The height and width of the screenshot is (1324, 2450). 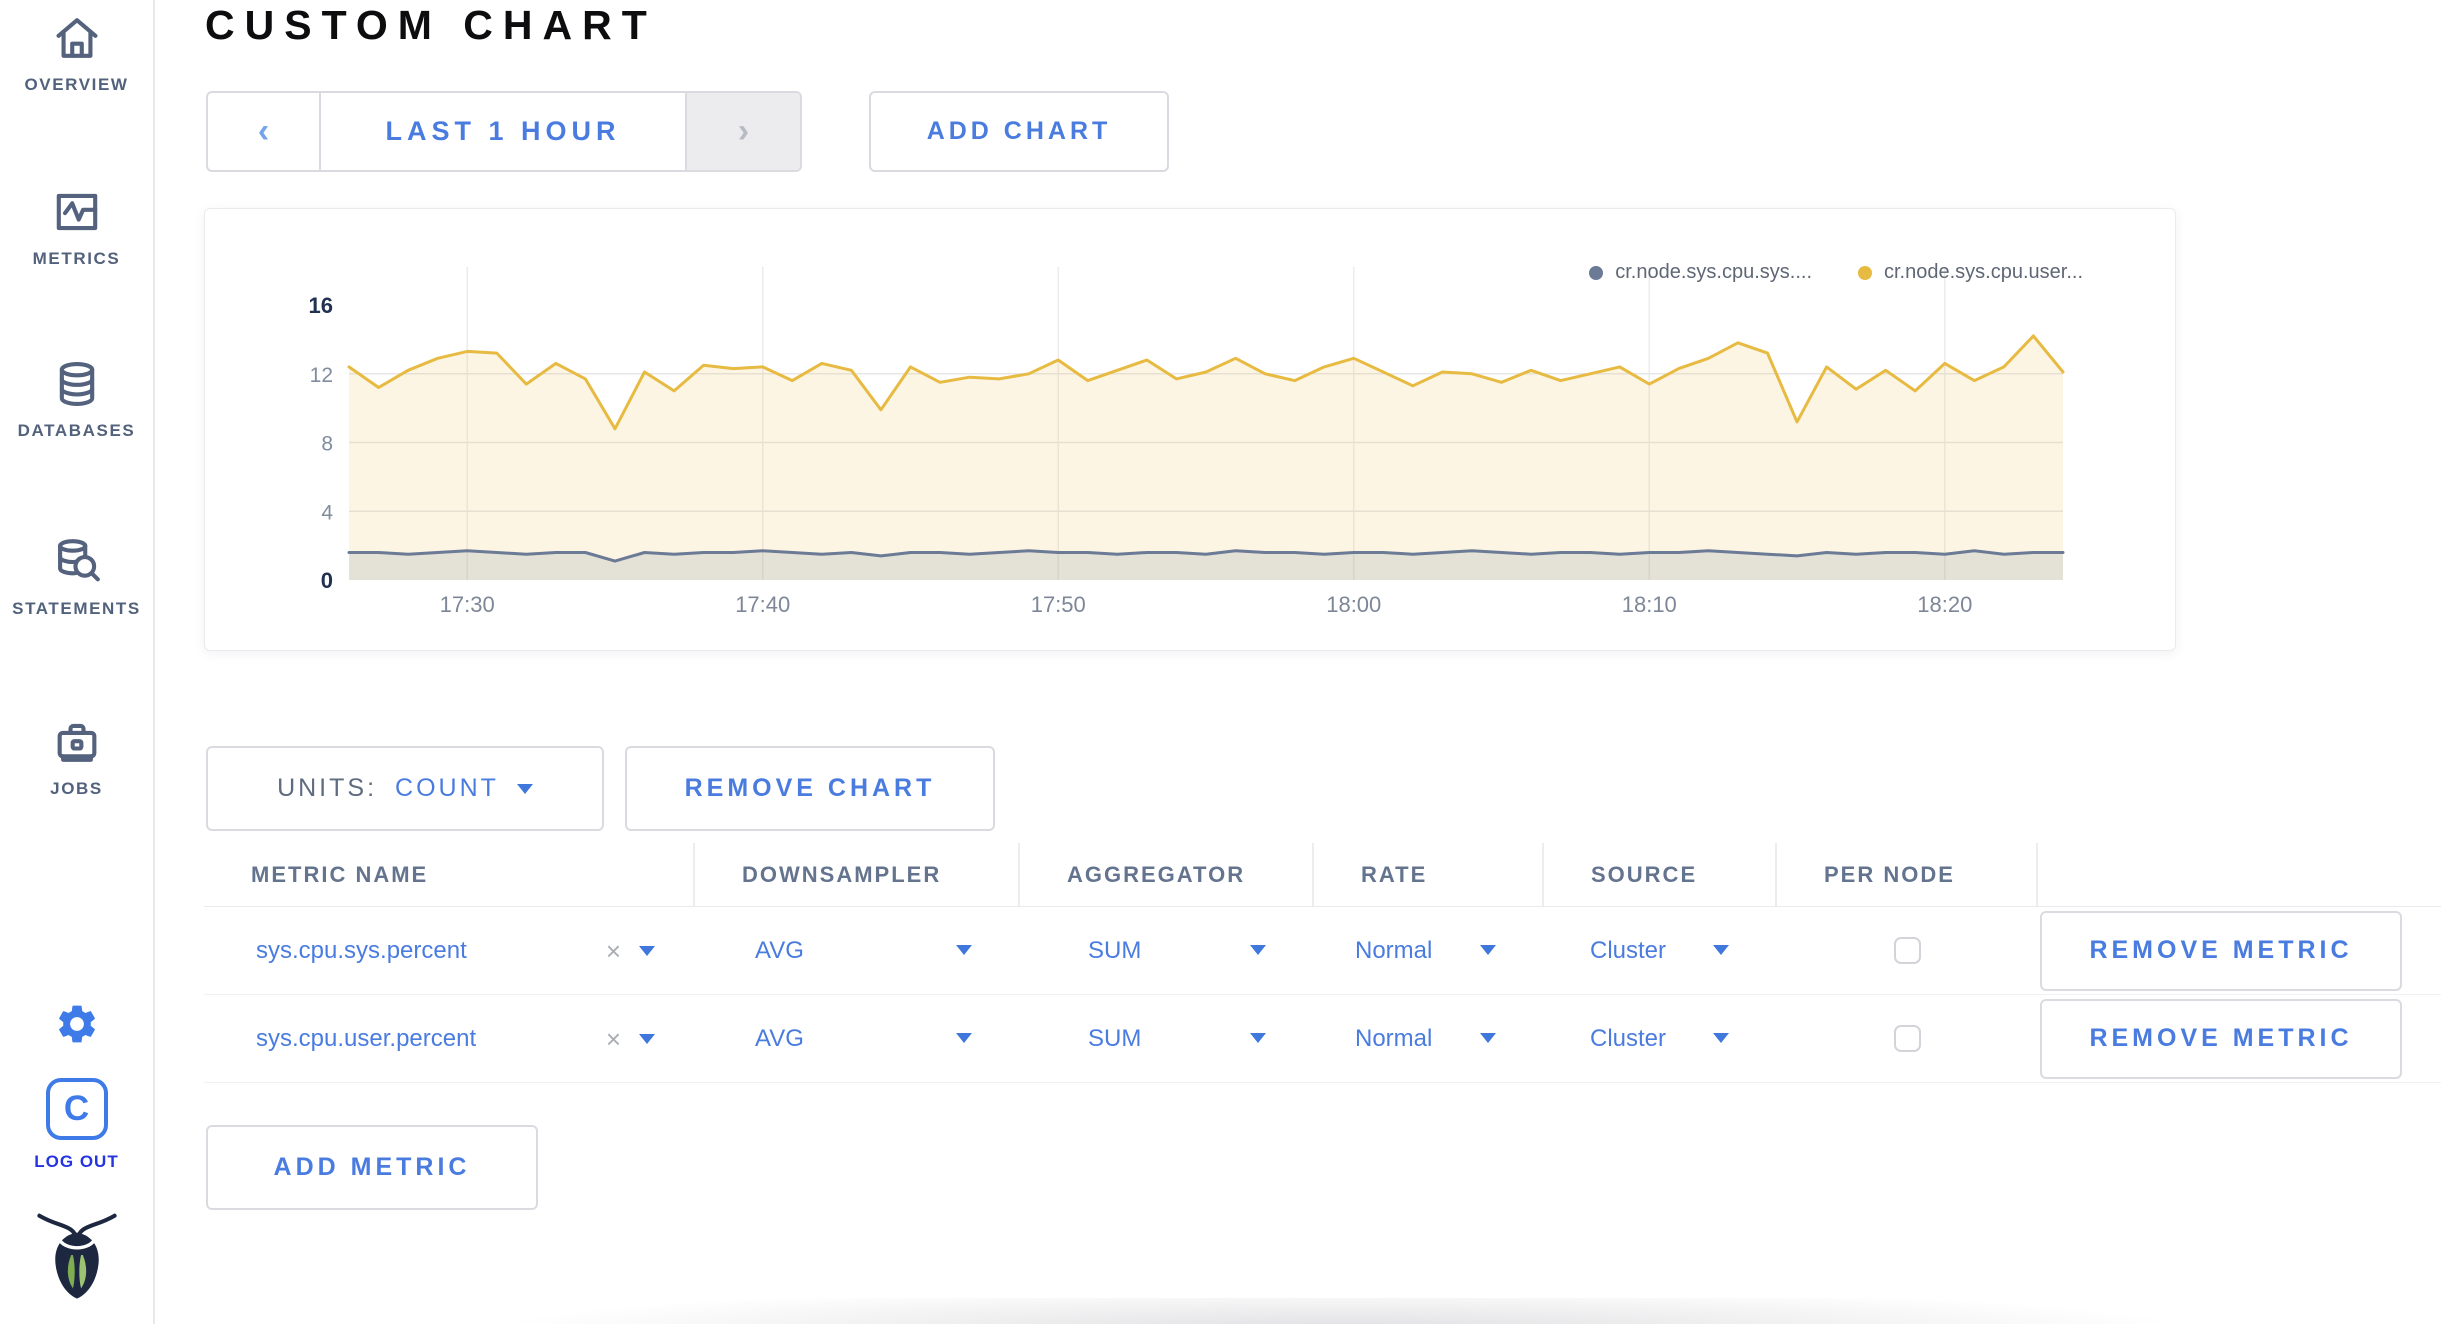 I want to click on sidebar-item-statements: STATEMENTS, so click(x=76, y=577).